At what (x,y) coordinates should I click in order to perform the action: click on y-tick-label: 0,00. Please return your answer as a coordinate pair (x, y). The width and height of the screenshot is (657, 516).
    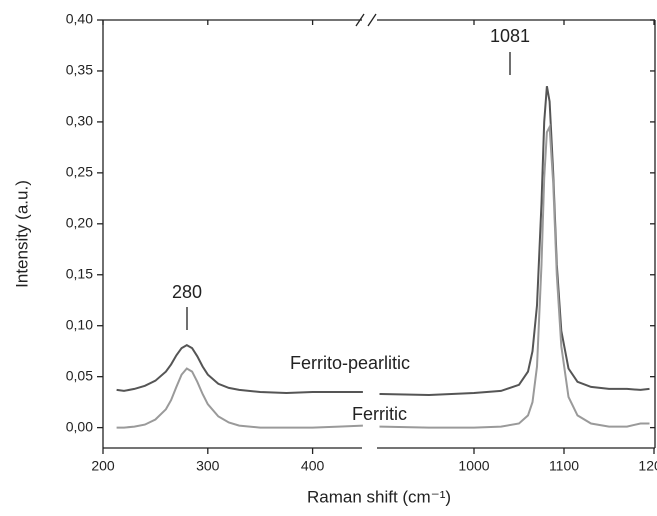
    Looking at the image, I should click on (79, 426).